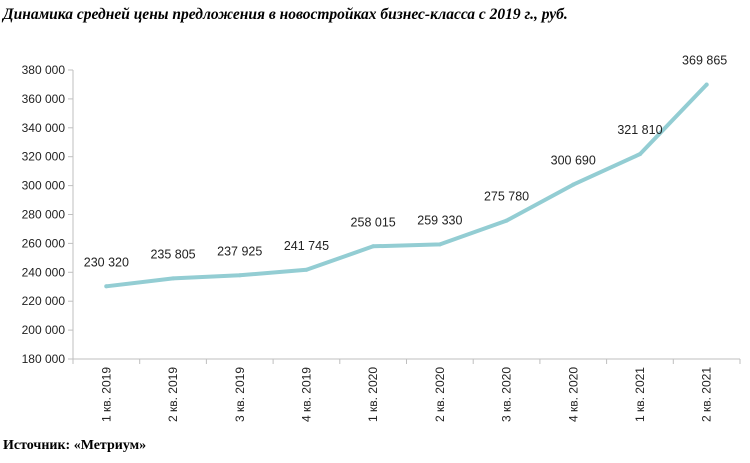  Describe the element at coordinates (173, 394) in the screenshot. I see `x-tick-label: 2 кв. 2019` at that location.